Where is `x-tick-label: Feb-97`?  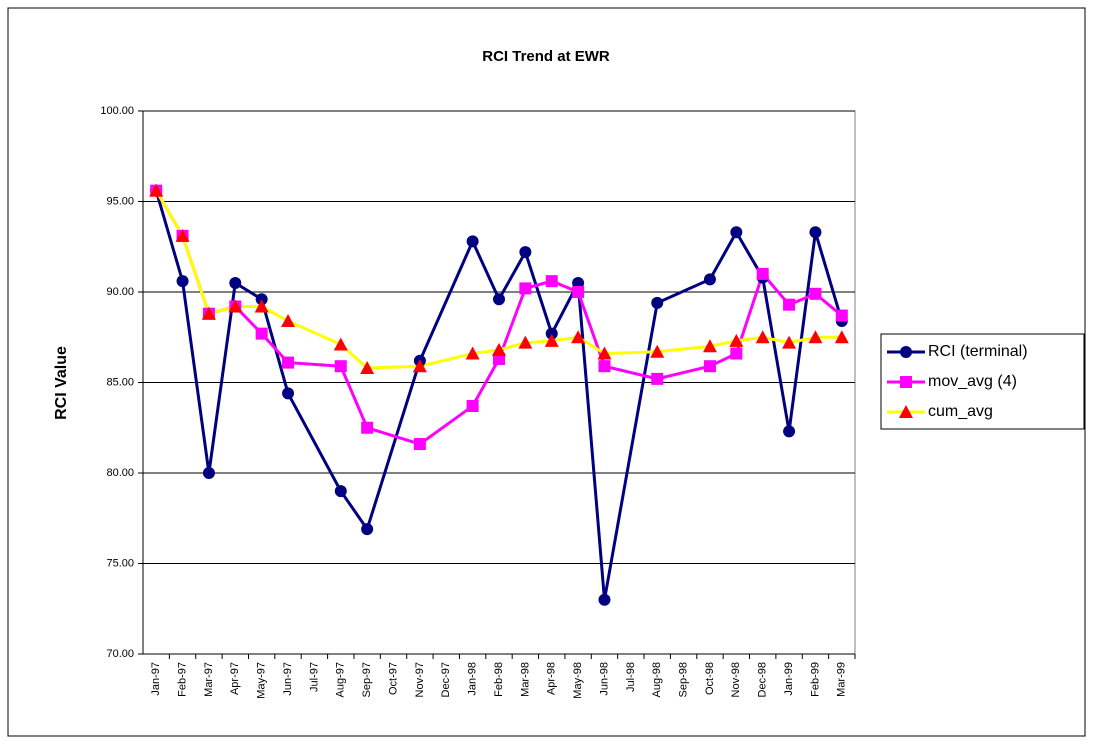 x-tick-label: Feb-97 is located at coordinates (182, 679).